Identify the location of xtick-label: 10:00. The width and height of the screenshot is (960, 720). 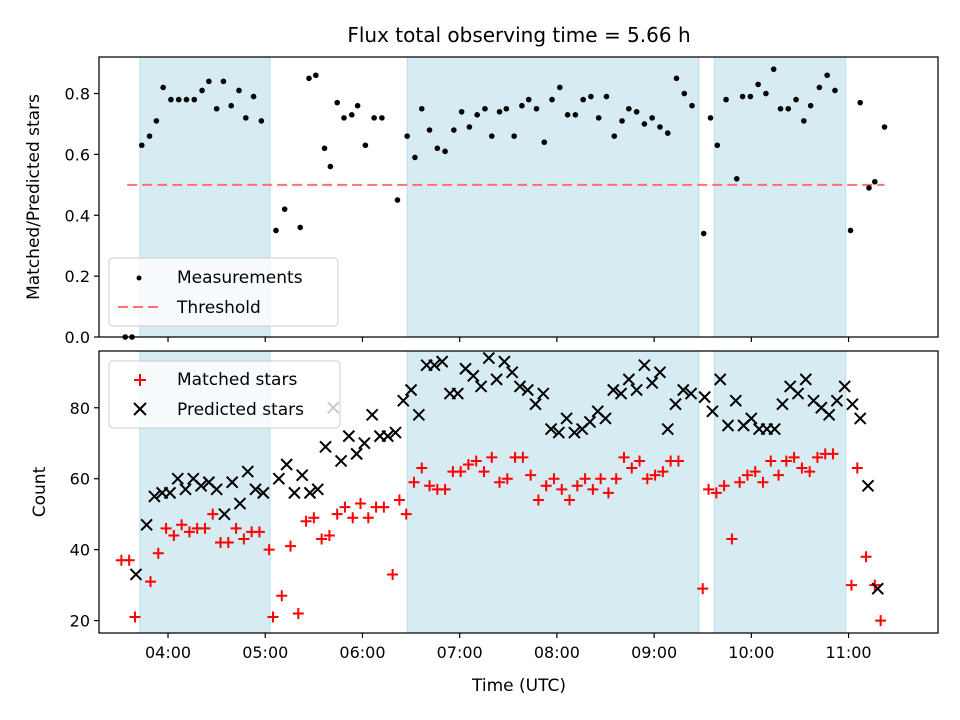
(751, 652).